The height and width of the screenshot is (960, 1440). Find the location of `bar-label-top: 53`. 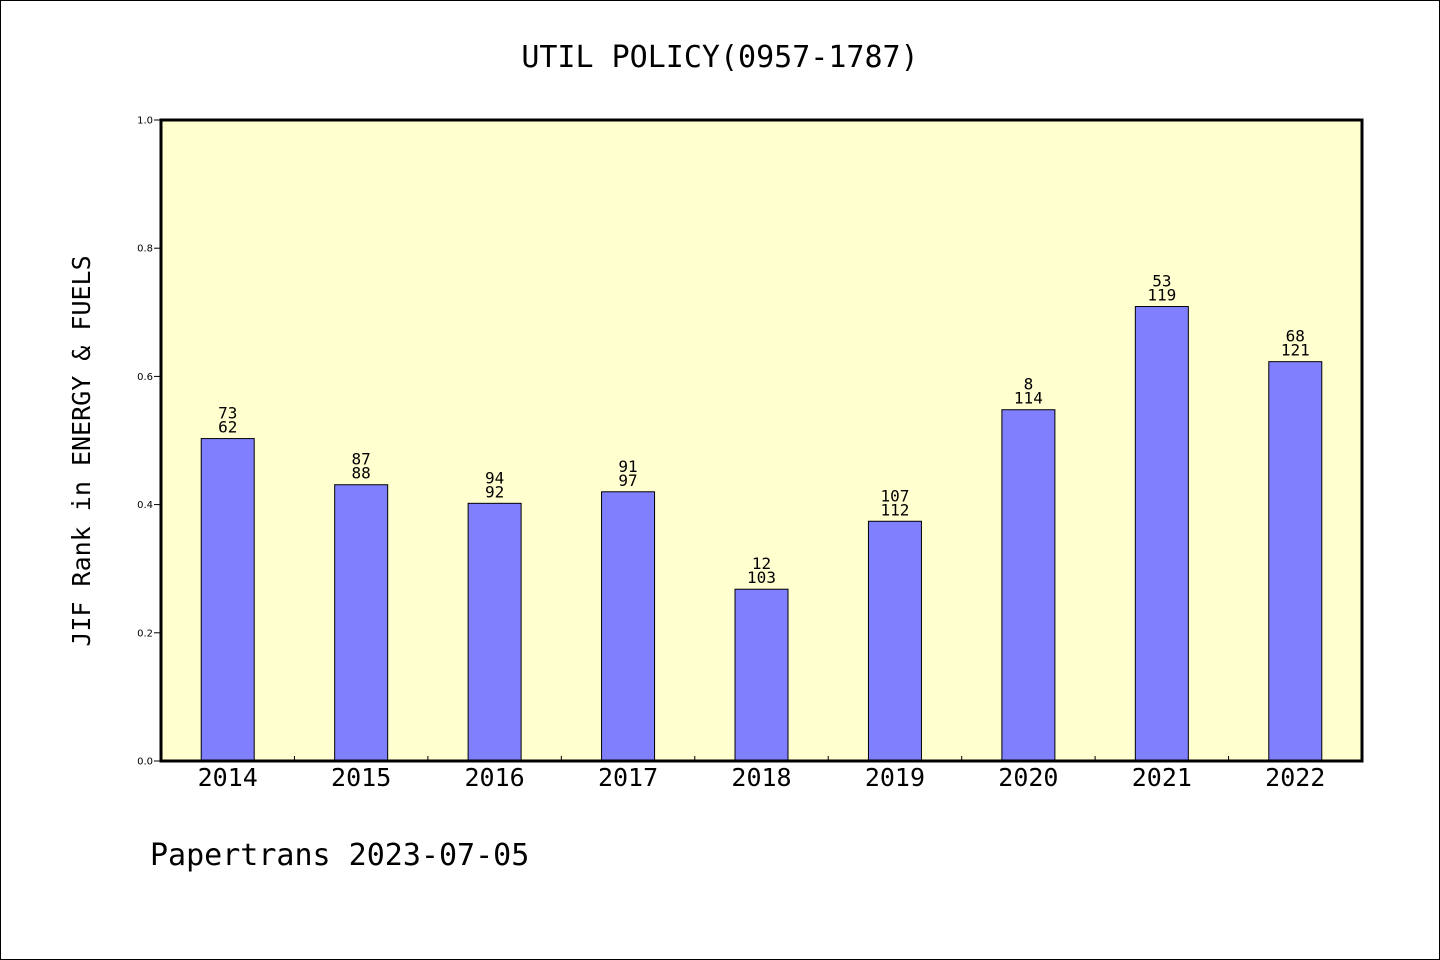

bar-label-top: 53 is located at coordinates (1161, 281).